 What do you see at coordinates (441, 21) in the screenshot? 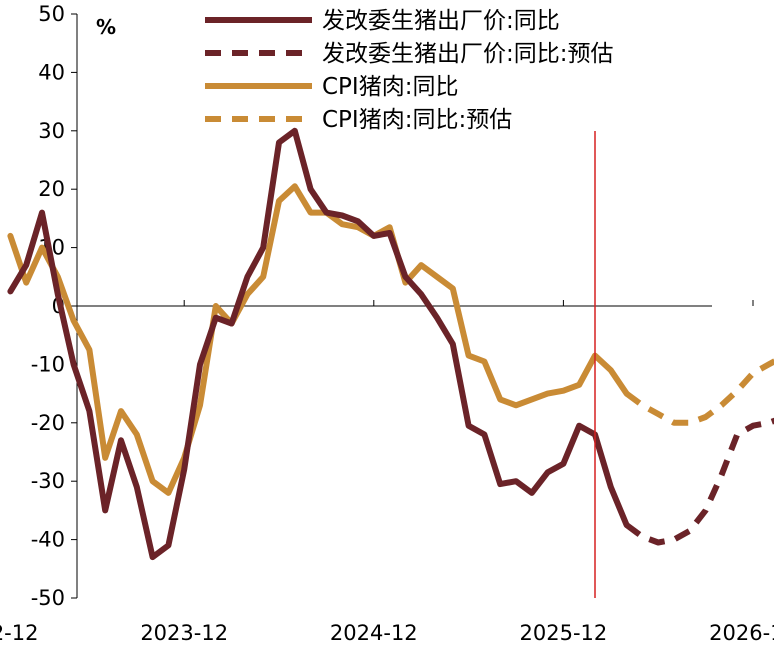
I see `legend-label-ndrc-actual: 发改委生猪出厂价:同比` at bounding box center [441, 21].